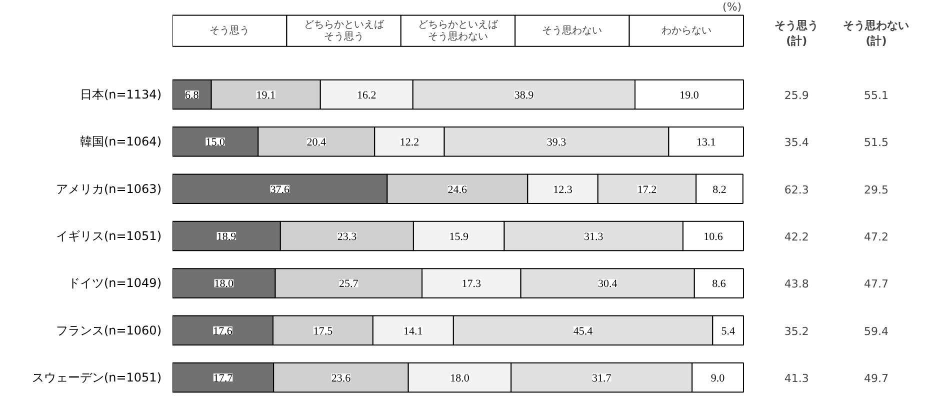 This screenshot has height=407, width=932. I want to click on data-label: 31.7, so click(602, 378).